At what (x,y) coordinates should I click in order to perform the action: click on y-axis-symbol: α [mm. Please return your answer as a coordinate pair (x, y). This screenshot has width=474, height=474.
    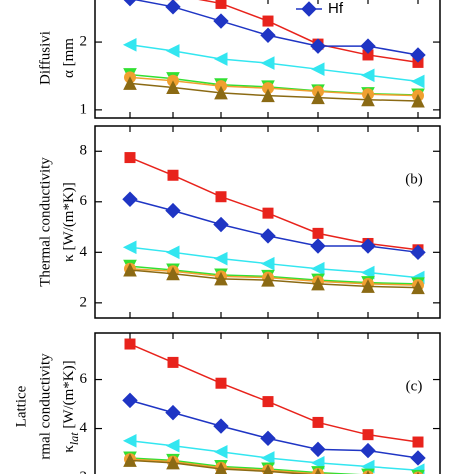
    Looking at the image, I should click on (69, 58).